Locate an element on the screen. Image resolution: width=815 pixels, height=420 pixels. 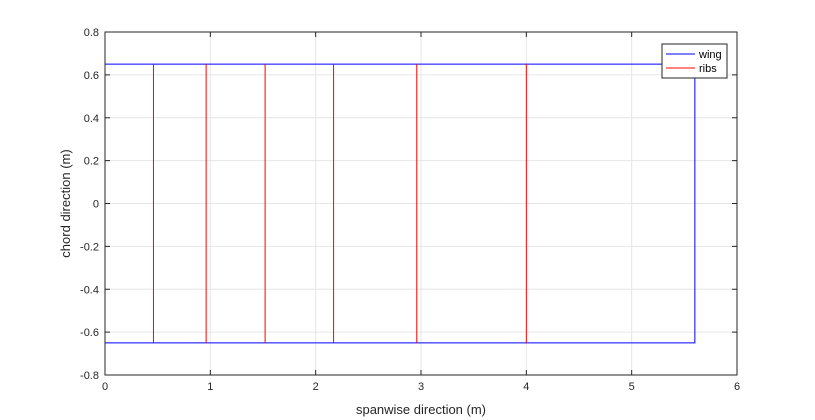
y-tick-label: 0.6 is located at coordinates (91, 76).